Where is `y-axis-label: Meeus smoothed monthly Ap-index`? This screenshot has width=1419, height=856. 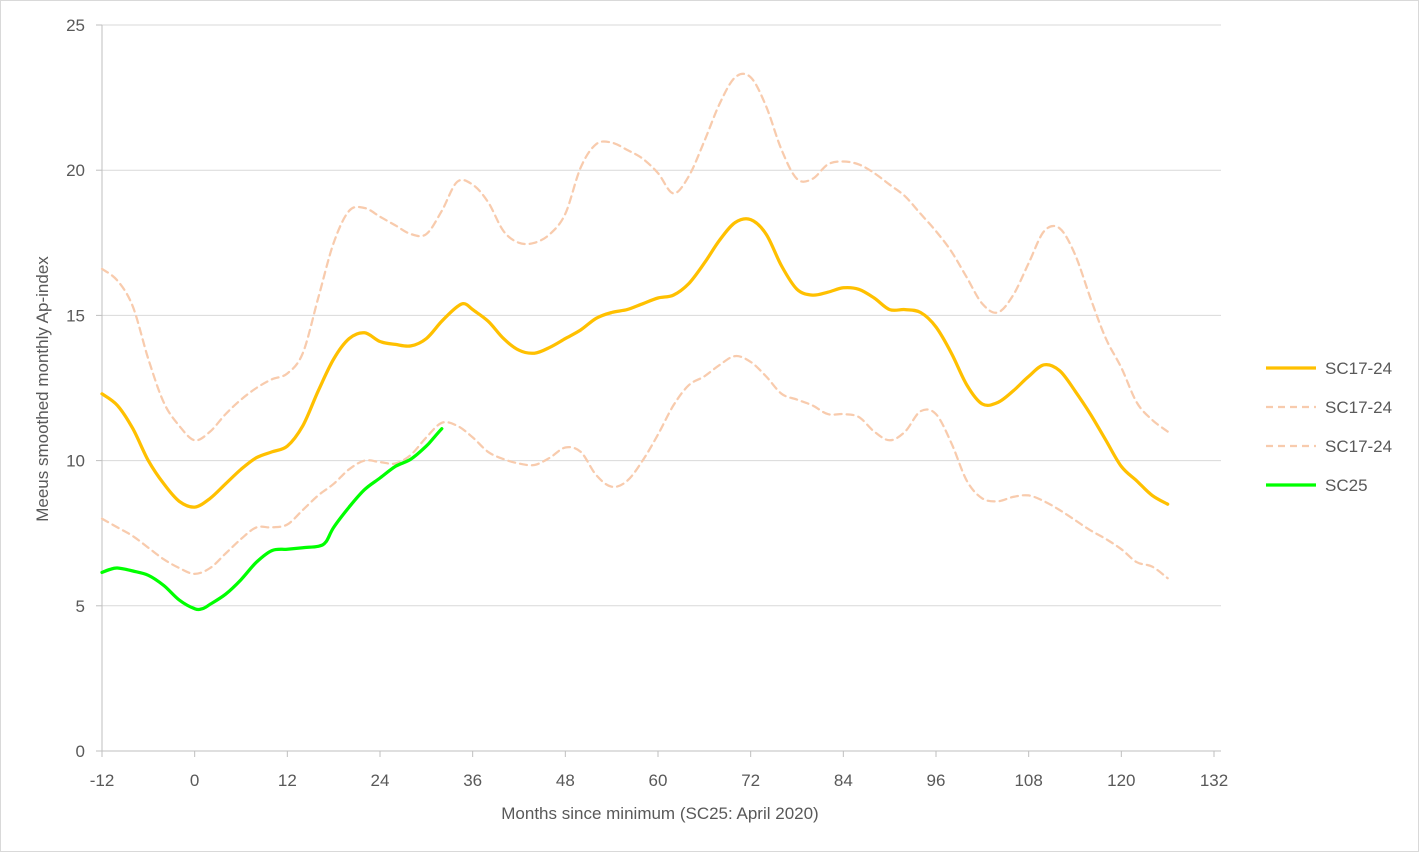 y-axis-label: Meeus smoothed monthly Ap-index is located at coordinates (42, 389).